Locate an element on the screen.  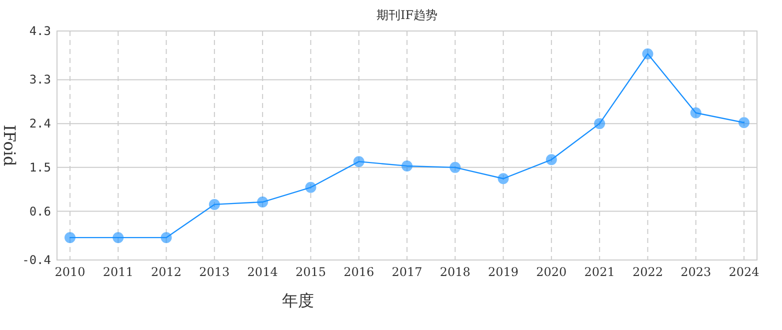
x-tick-label: 2018 is located at coordinates (455, 272).